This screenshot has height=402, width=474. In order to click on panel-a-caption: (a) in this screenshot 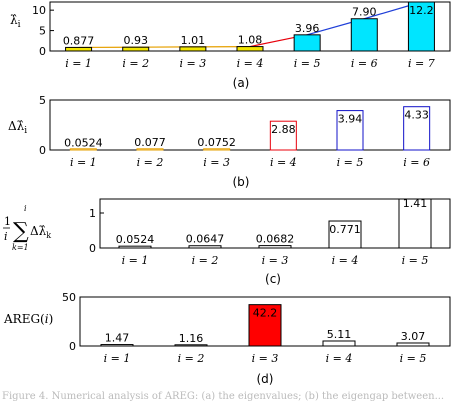, I will do `click(241, 83)`.